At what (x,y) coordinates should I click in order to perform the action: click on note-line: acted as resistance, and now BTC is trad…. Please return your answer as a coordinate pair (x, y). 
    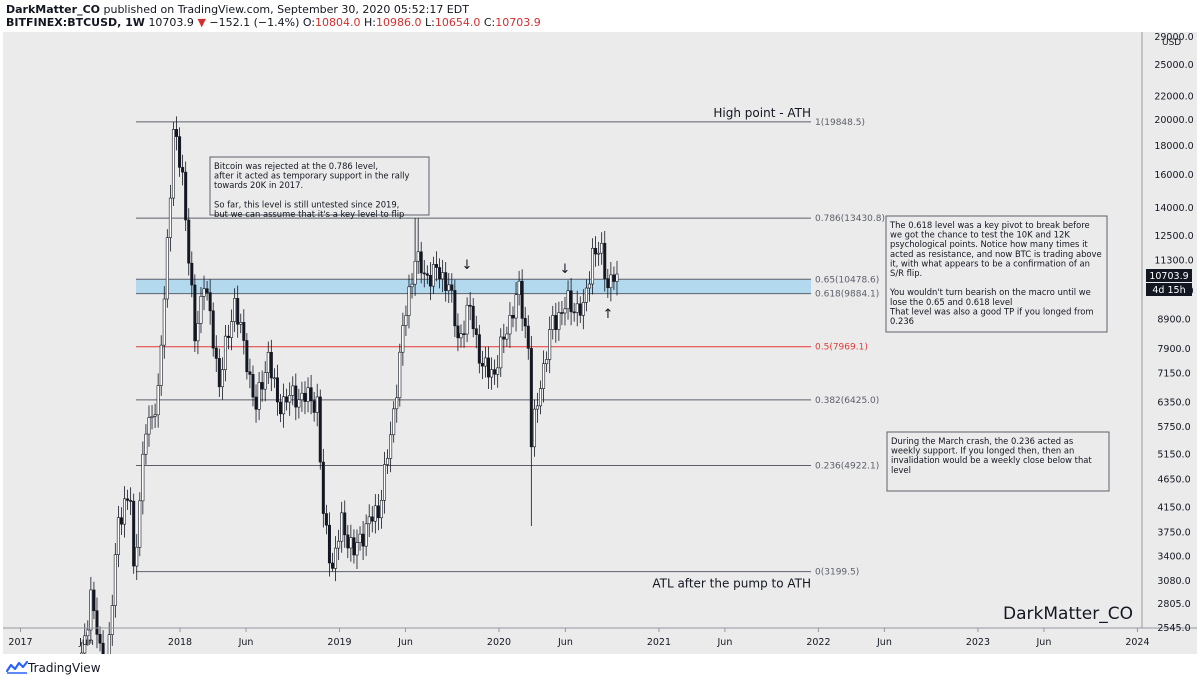
    Looking at the image, I should click on (996, 254).